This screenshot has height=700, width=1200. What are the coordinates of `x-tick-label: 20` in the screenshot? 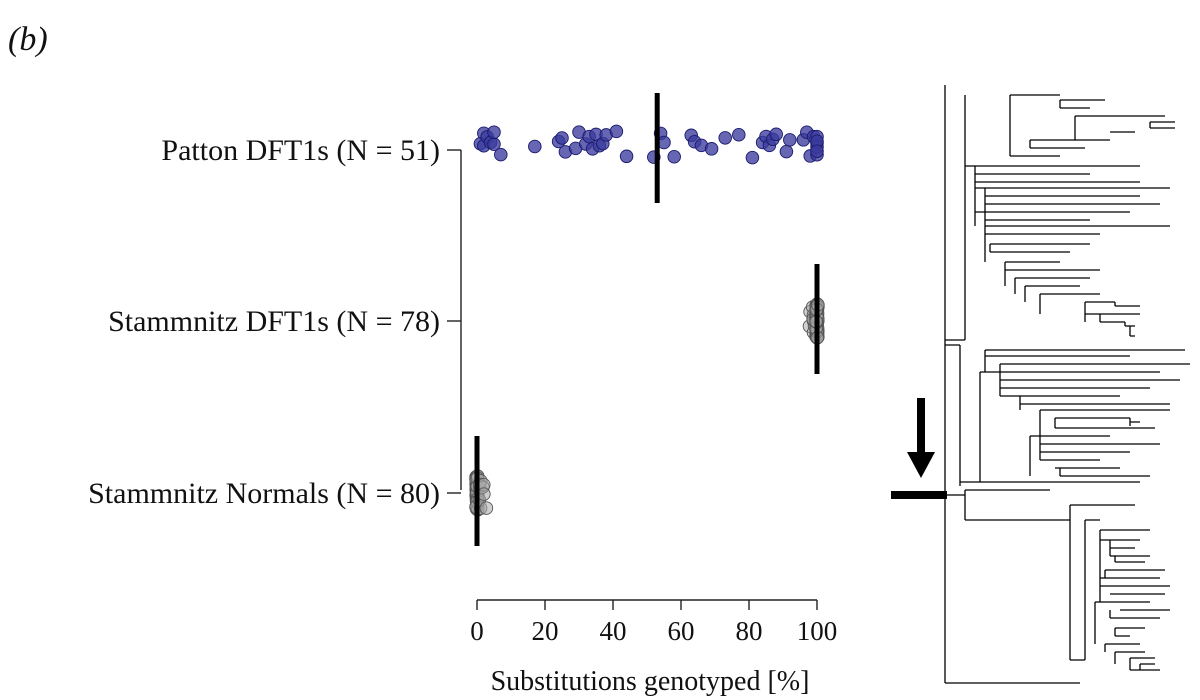 It's located at (545, 631).